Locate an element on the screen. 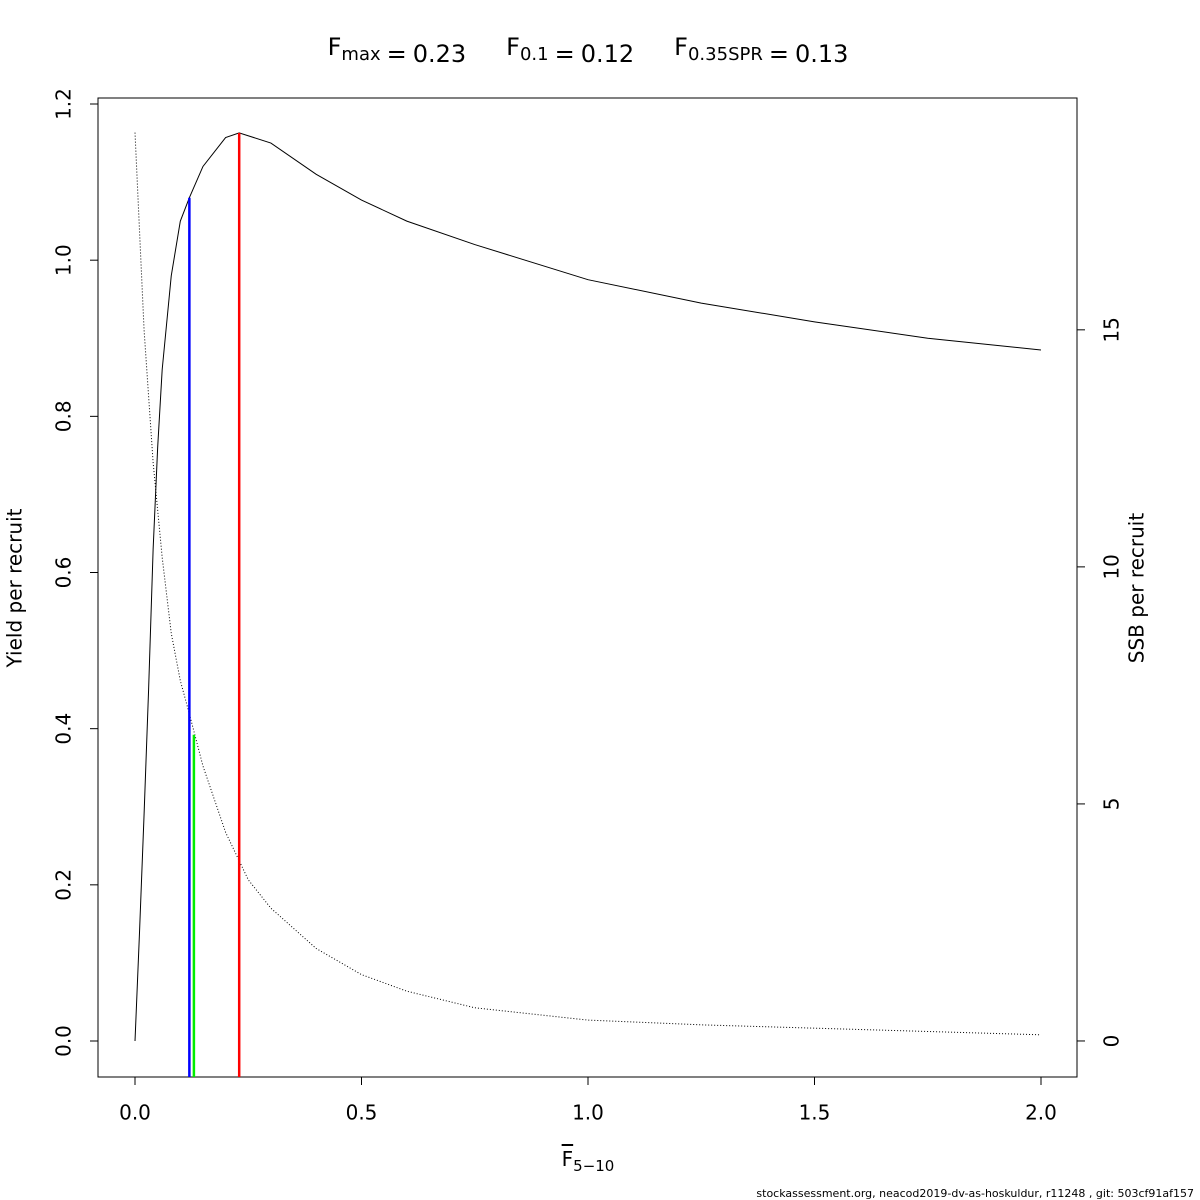  title-value: 0.23 is located at coordinates (439, 54).